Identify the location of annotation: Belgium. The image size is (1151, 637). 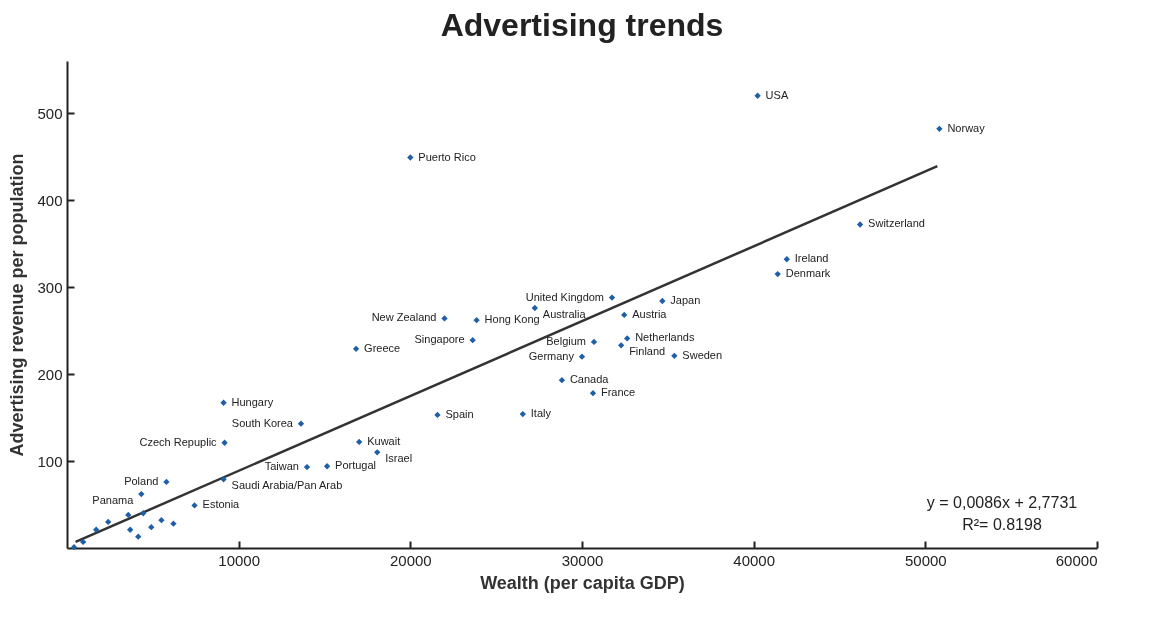
(566, 340).